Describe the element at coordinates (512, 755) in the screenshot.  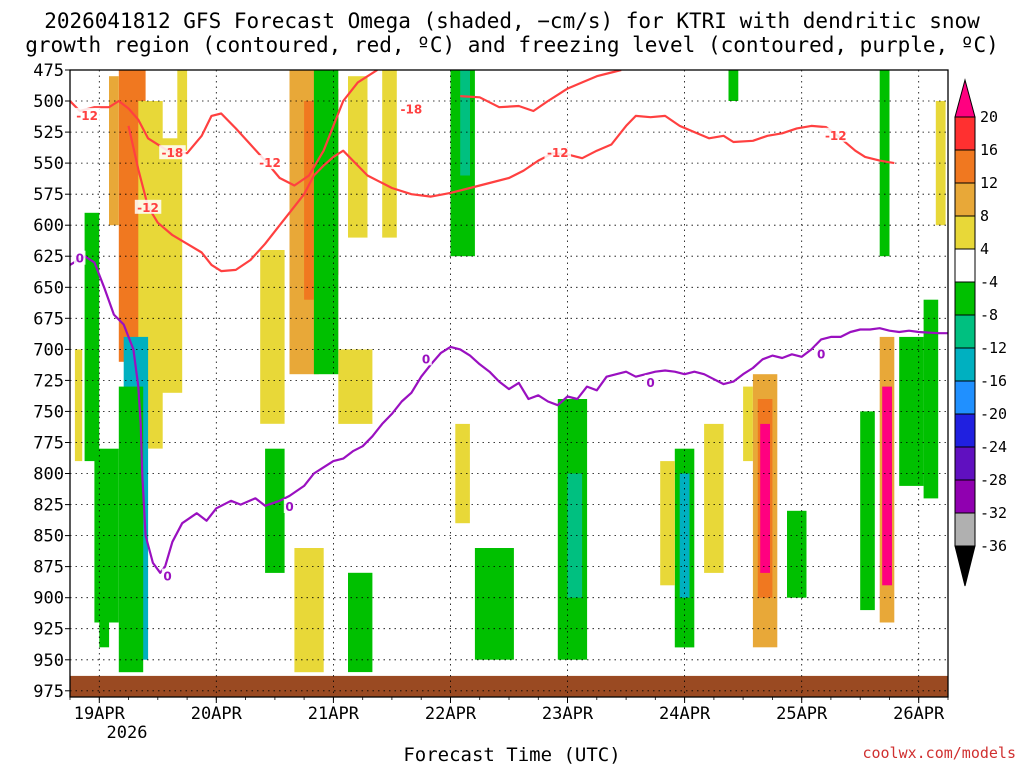
I see `x-axis-label: Forecast Time (UTC)` at that location.